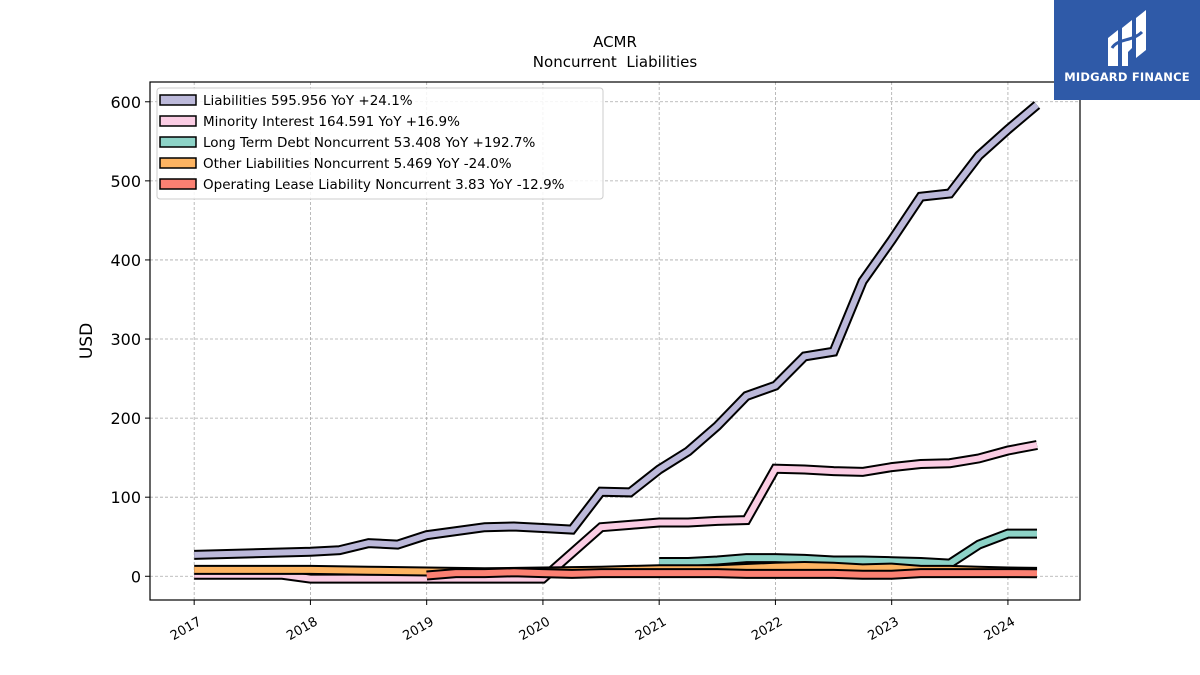  I want to click on x-tick-label: 2018, so click(302, 629).